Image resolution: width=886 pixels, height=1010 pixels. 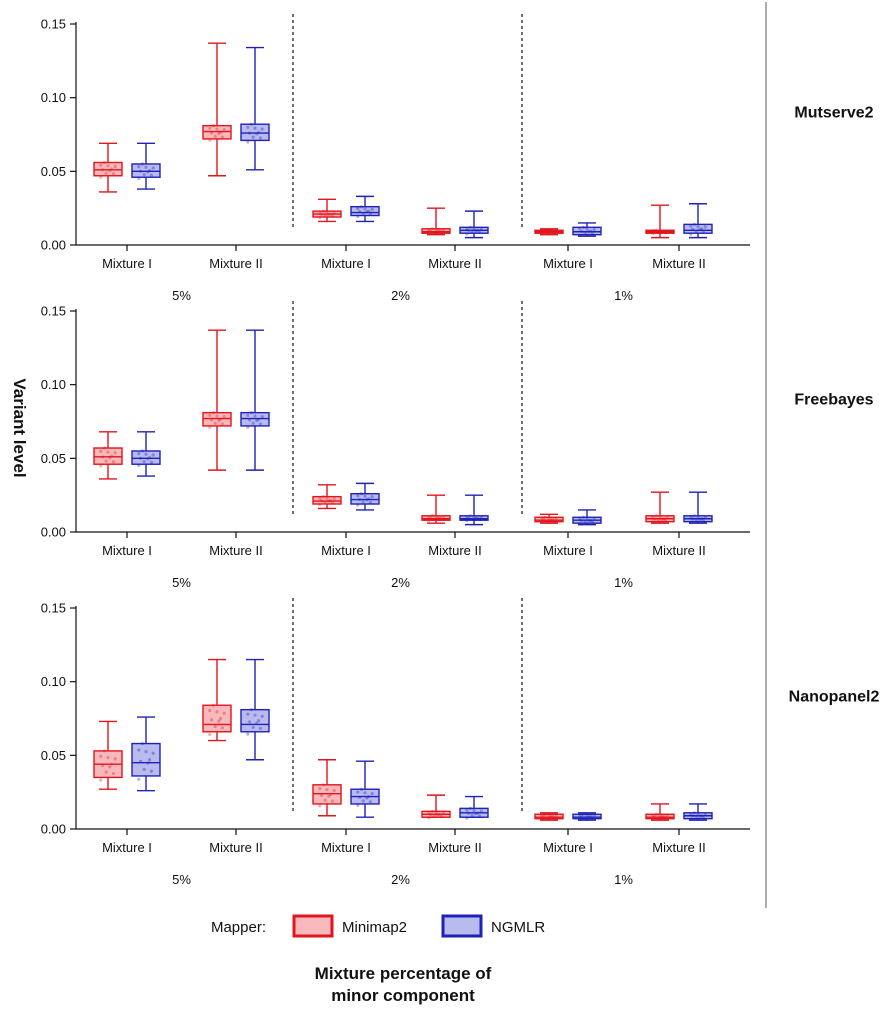 I want to click on y-tick-label: 0.15, so click(x=53, y=608).